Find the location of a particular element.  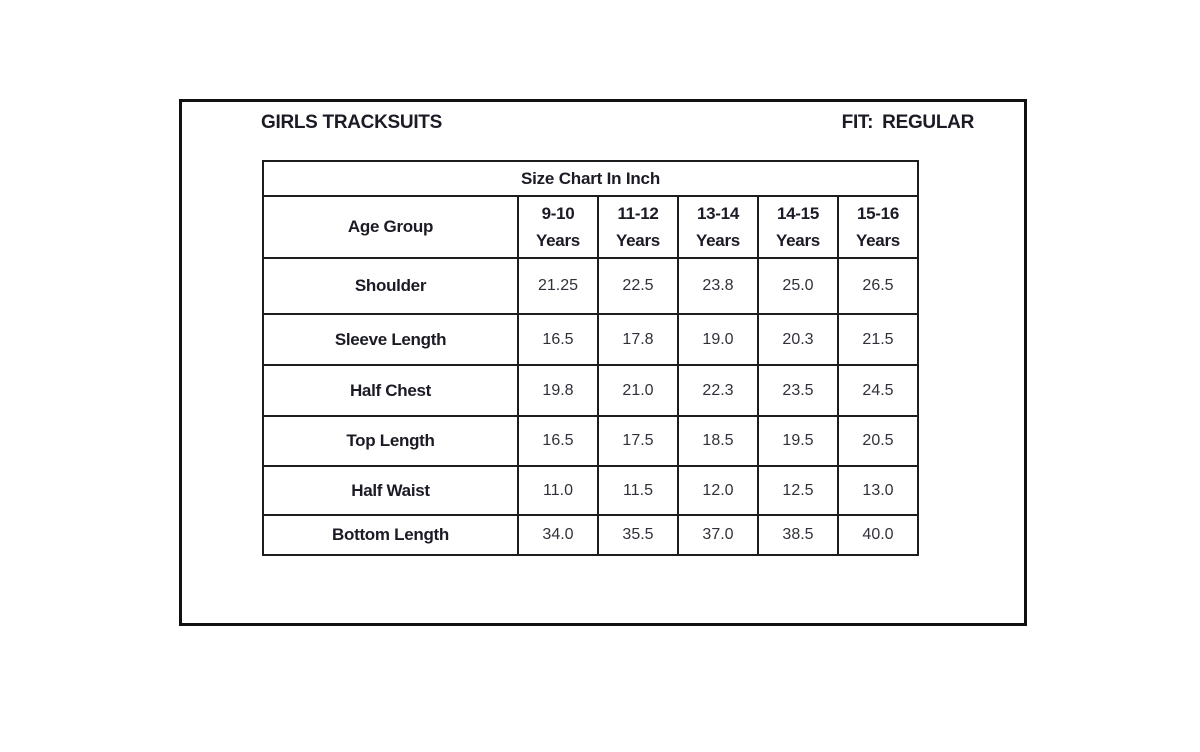

table-row: Half Chest 19.8 21.0 22.3 23.5 24.5 is located at coordinates (590, 390).